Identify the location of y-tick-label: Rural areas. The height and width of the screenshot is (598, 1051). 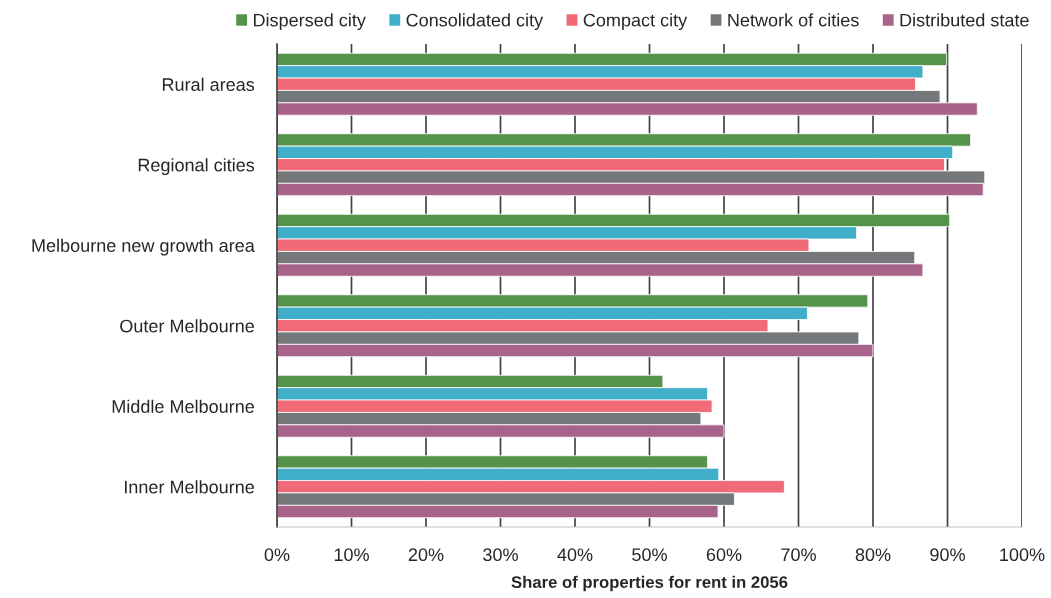
(208, 84).